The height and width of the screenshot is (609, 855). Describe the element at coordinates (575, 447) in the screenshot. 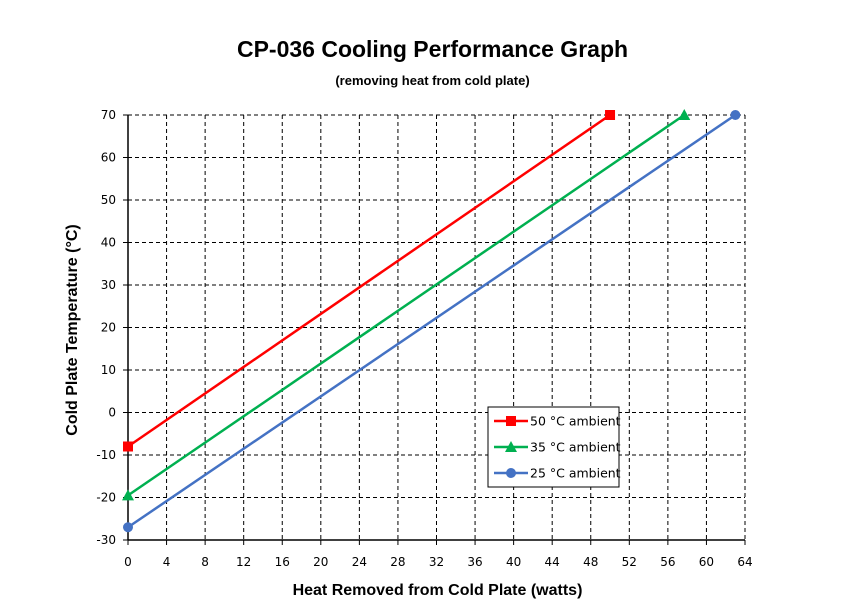

I see `legend-label-1: 35 °C ambient` at that location.